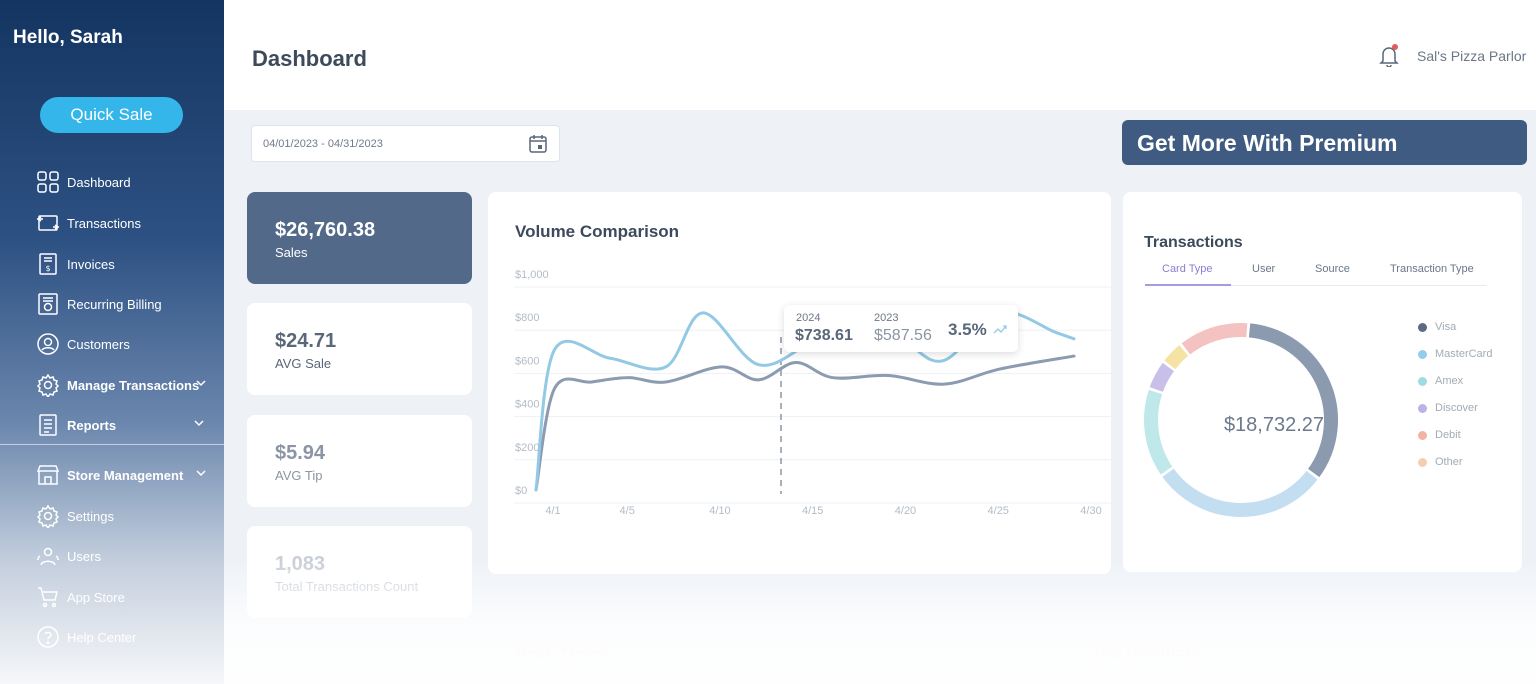  I want to click on store-name: Sal's Pizza Parlor, so click(1472, 56).